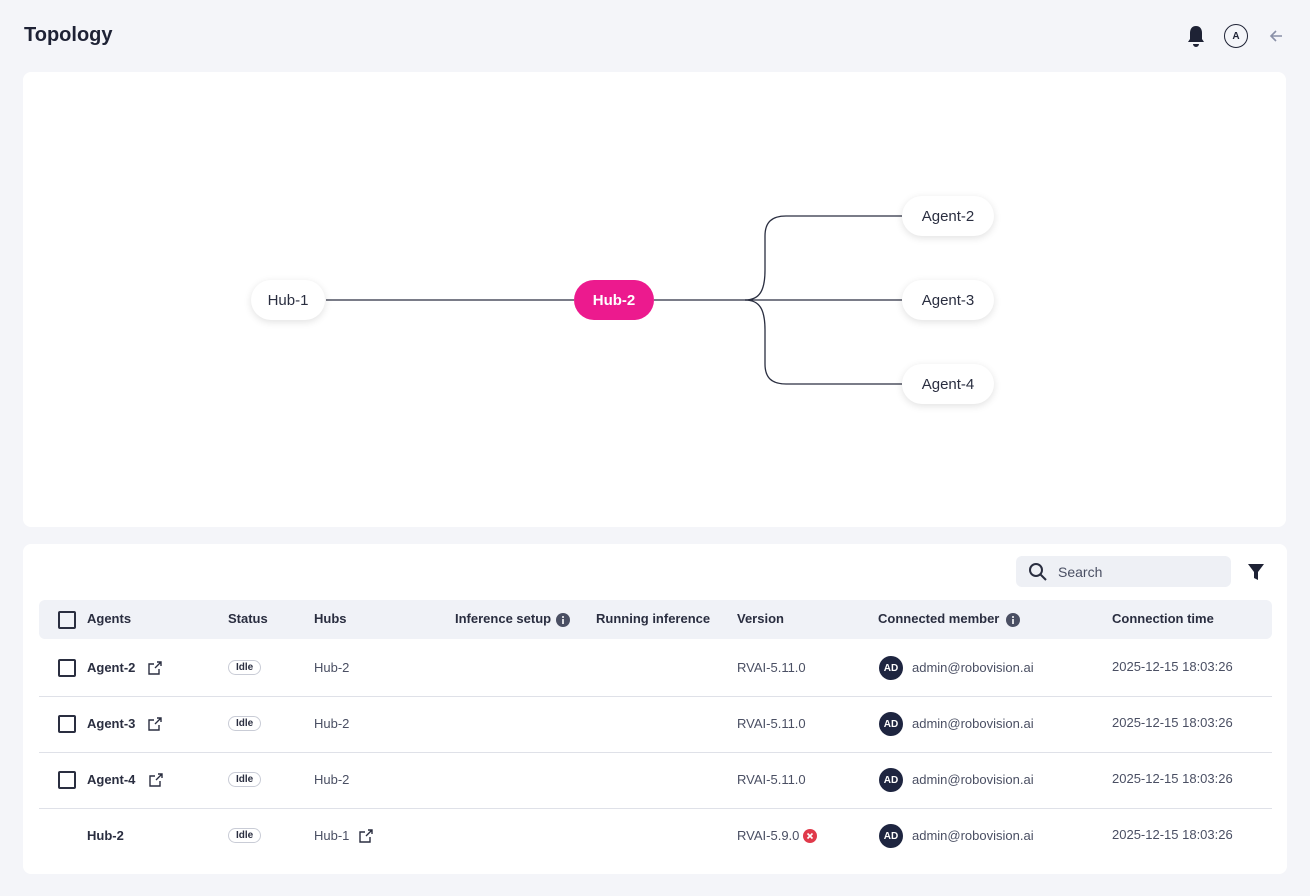  Describe the element at coordinates (111, 667) in the screenshot. I see `agent-name: Agent-2` at that location.